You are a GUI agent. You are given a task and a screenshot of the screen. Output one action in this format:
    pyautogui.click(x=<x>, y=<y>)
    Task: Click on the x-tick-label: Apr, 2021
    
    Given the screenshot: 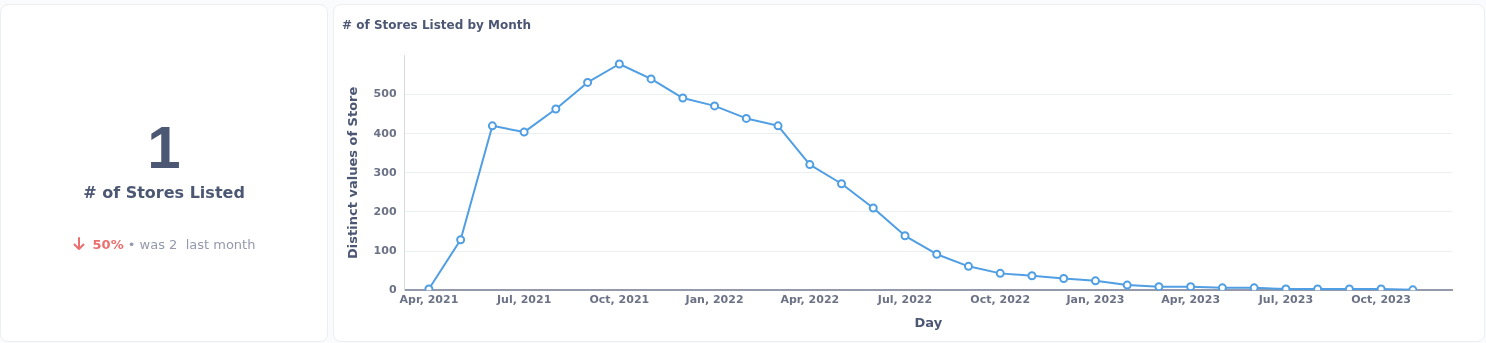 What is the action you would take?
    pyautogui.click(x=429, y=299)
    